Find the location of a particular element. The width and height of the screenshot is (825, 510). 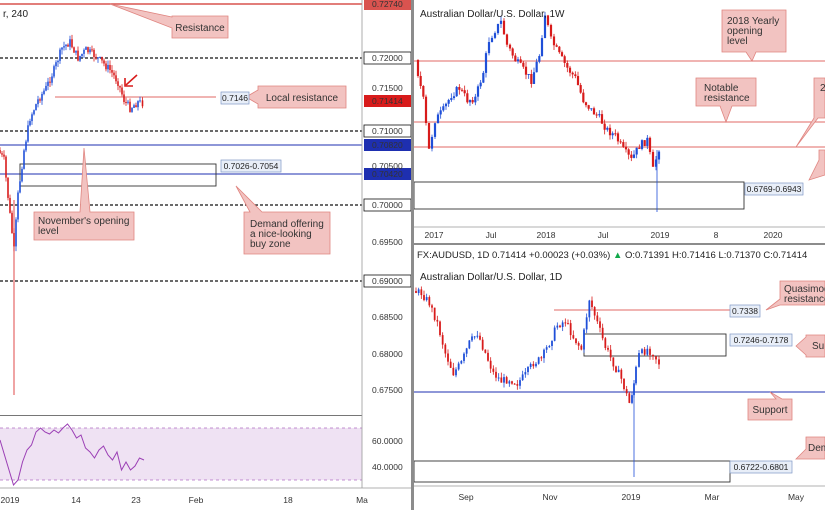

time-tick-label: 8 is located at coordinates (716, 235).